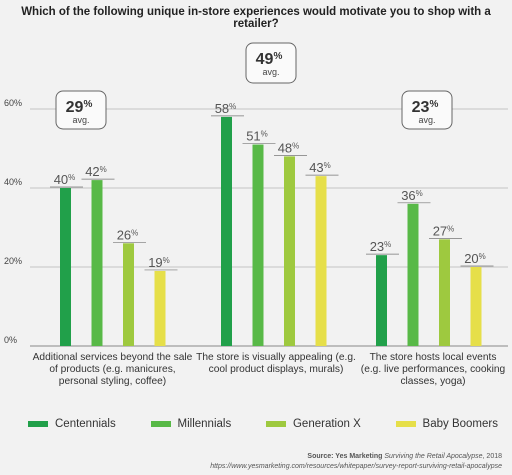  Describe the element at coordinates (381, 246) in the screenshot. I see `bar-value-label: 23%` at that location.